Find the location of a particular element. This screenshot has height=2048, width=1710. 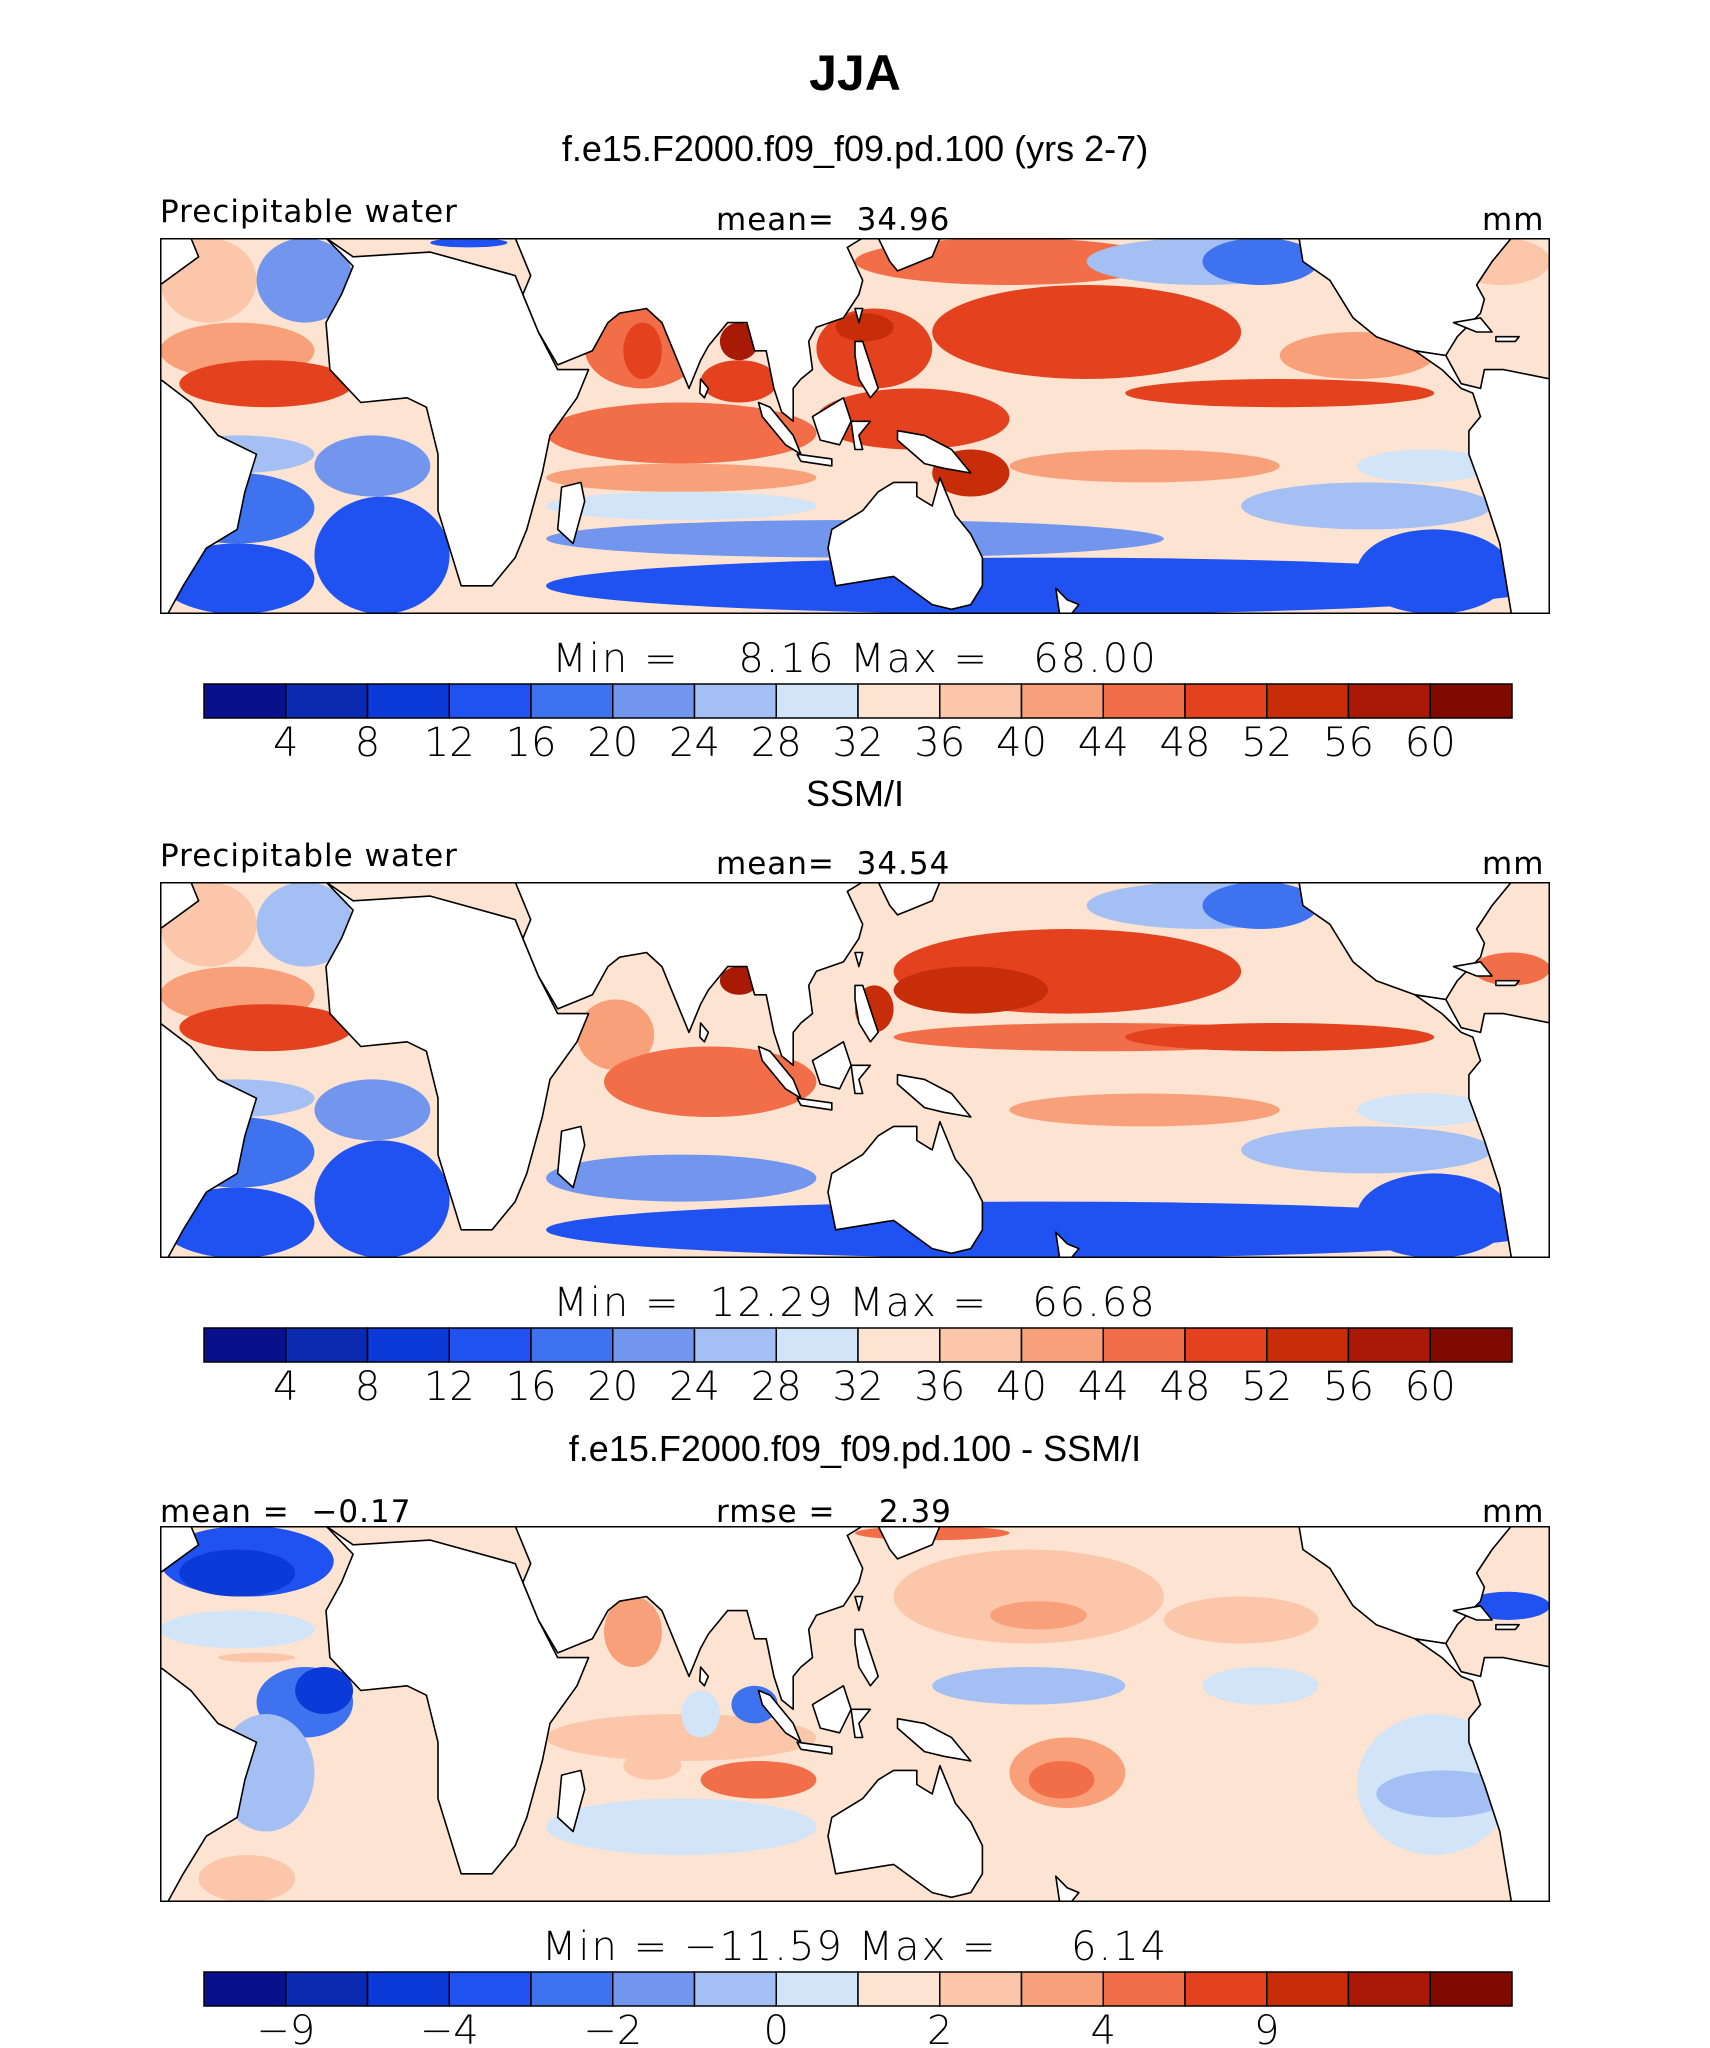

colorbar-tick-label: 16 is located at coordinates (531, 743).